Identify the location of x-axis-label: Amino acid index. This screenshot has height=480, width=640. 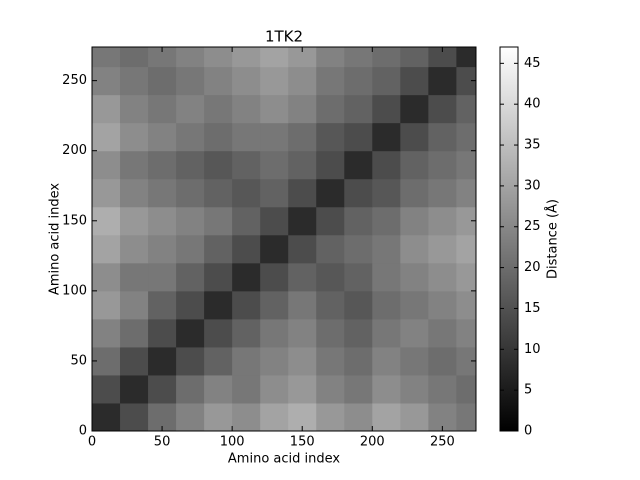
(284, 459).